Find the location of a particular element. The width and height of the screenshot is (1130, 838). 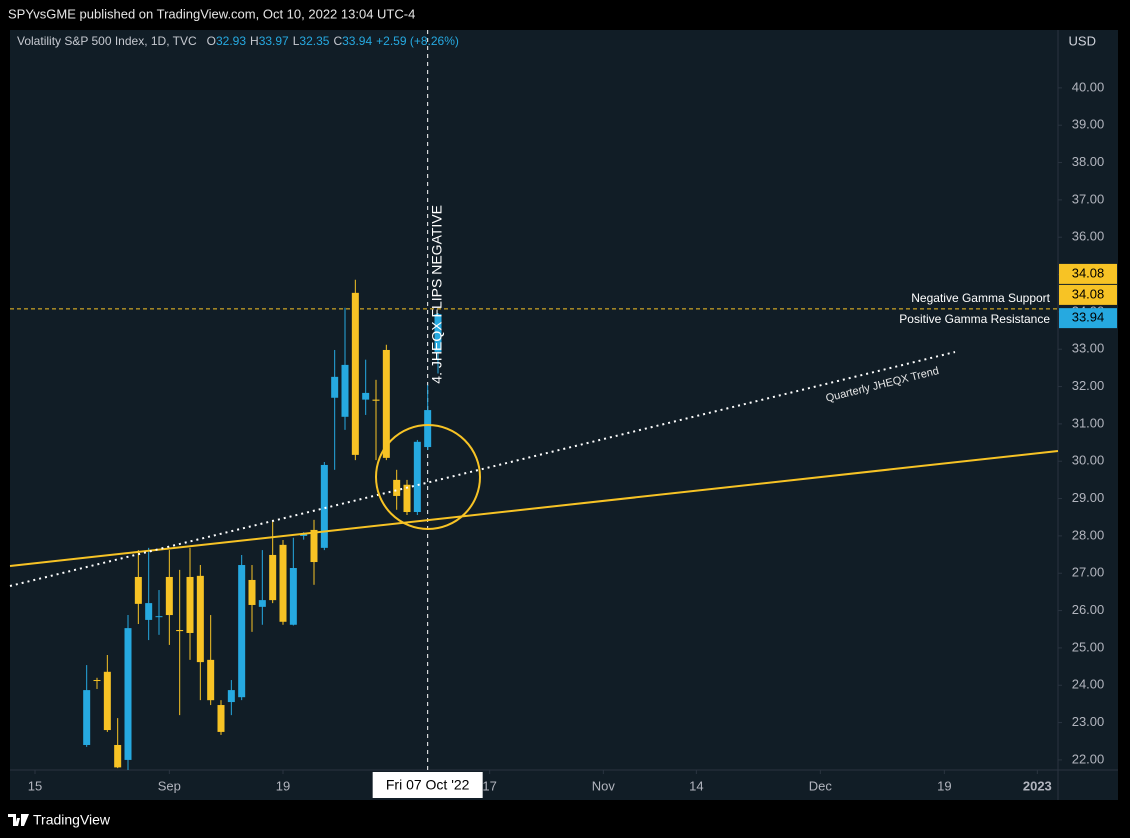

y-tick-label: 40.00 is located at coordinates (1088, 86).